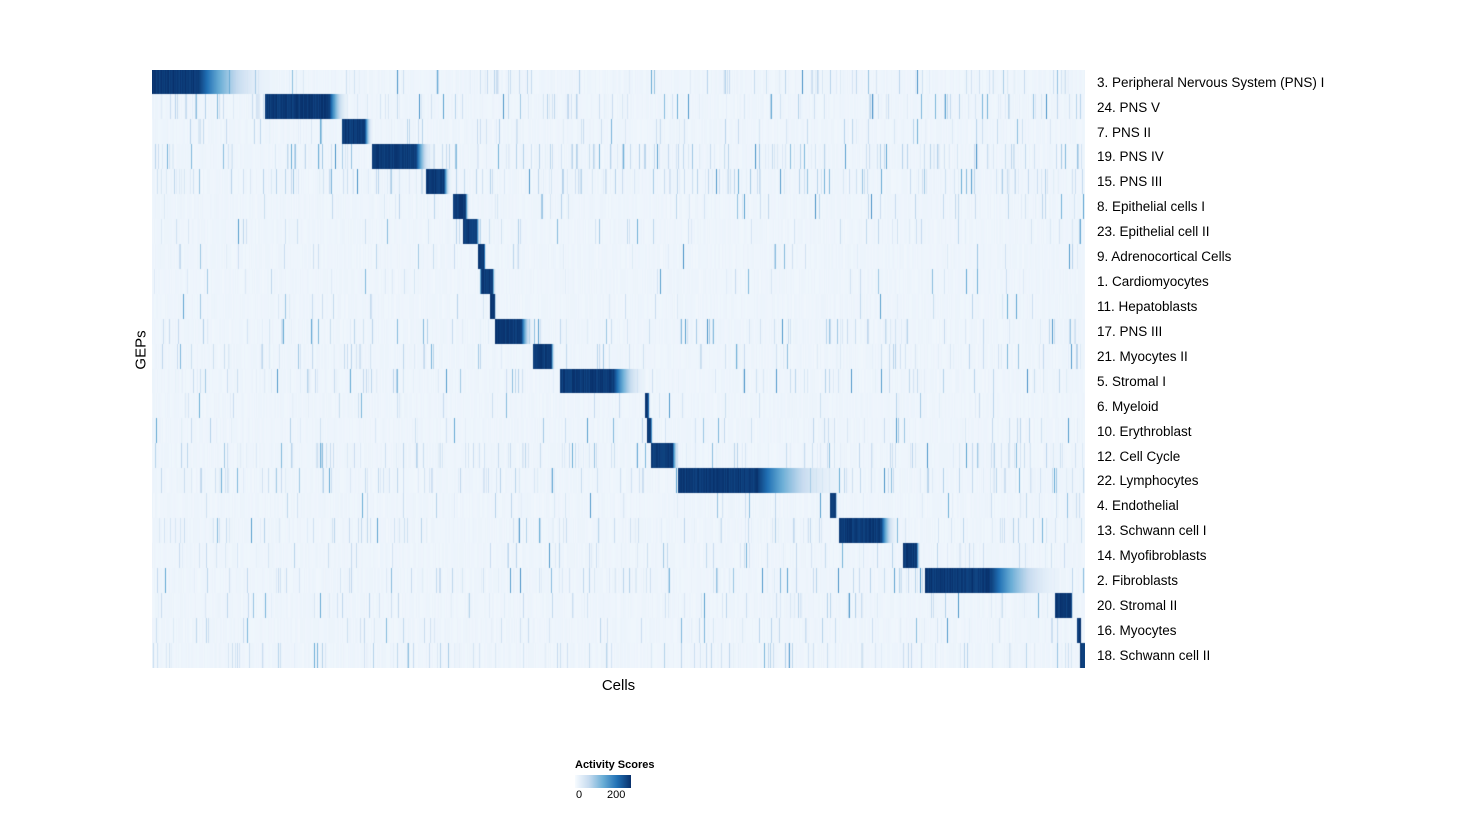  What do you see at coordinates (1152, 531) in the screenshot?
I see `row-label: 13. Schwann cell I` at bounding box center [1152, 531].